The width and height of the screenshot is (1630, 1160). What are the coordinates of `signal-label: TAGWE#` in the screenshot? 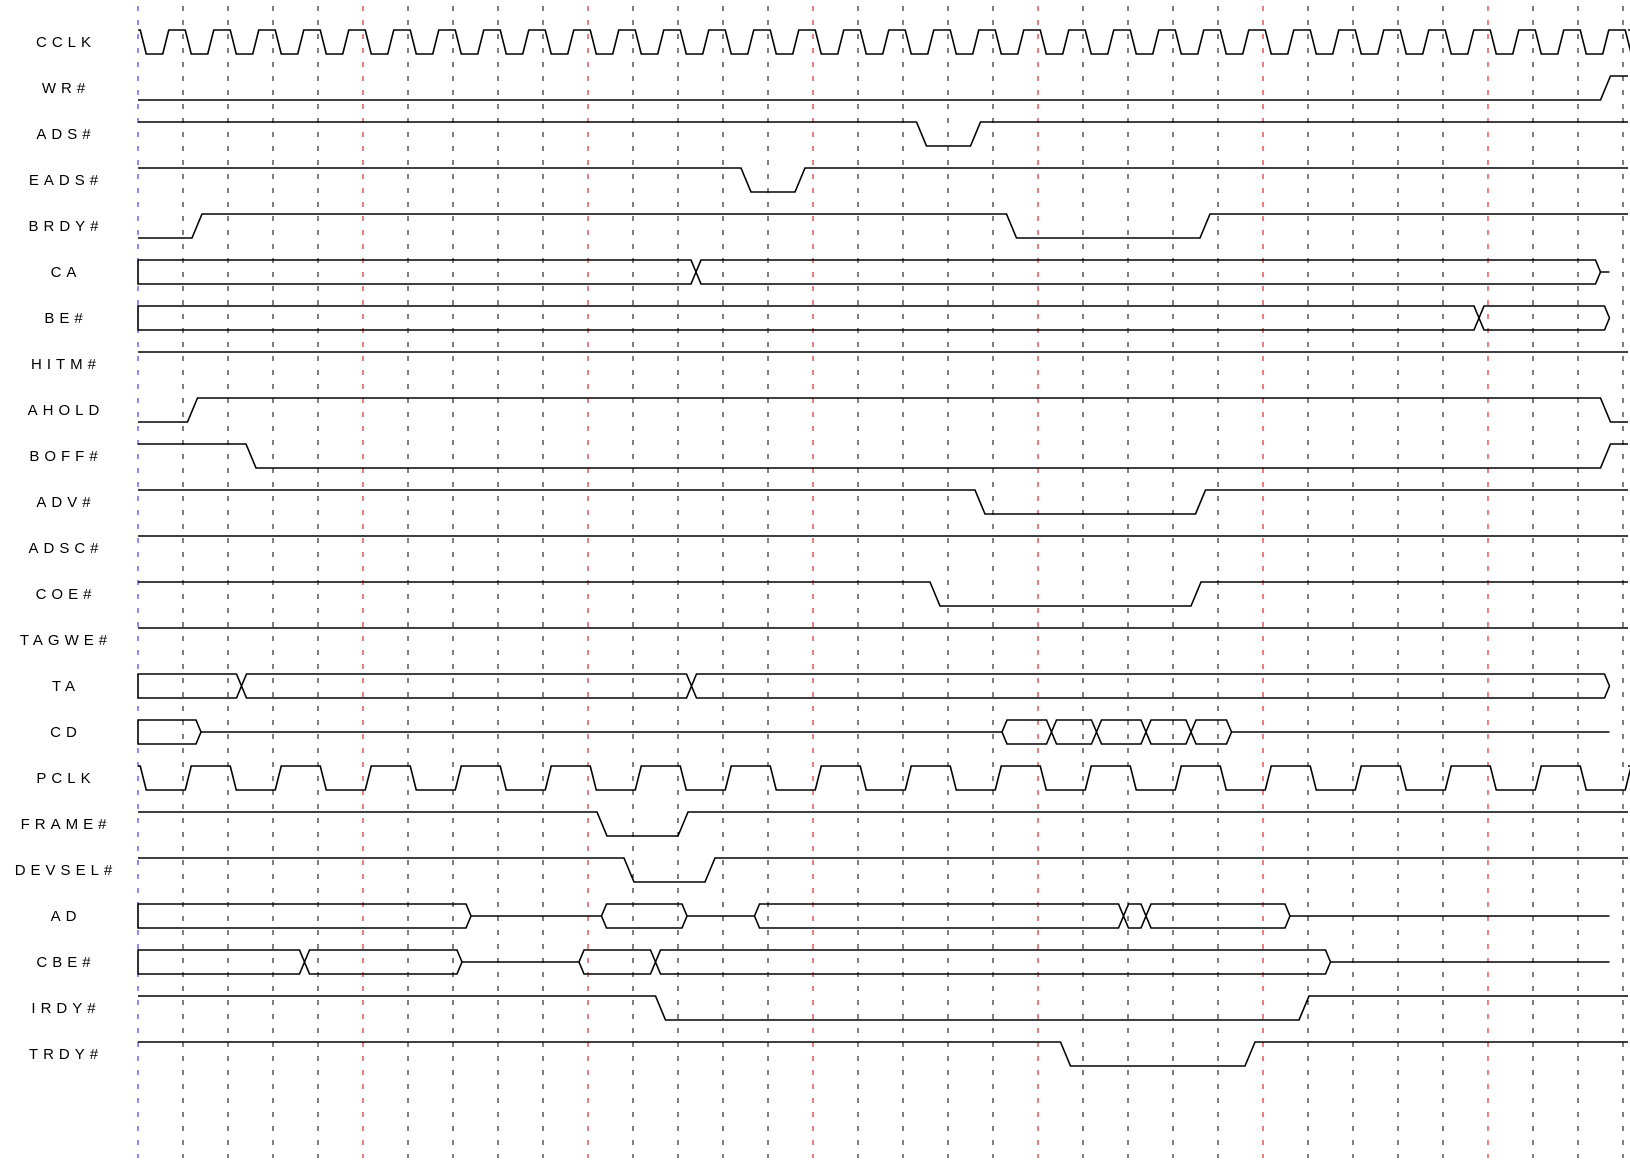 It's located at (66, 640).